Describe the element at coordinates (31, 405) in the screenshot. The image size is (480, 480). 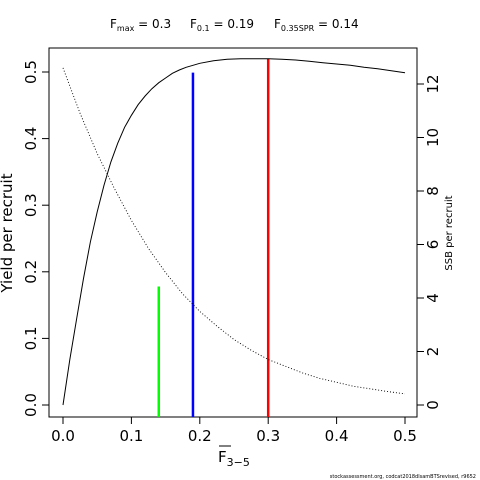
I see `y-tick-label: 0.0` at that location.